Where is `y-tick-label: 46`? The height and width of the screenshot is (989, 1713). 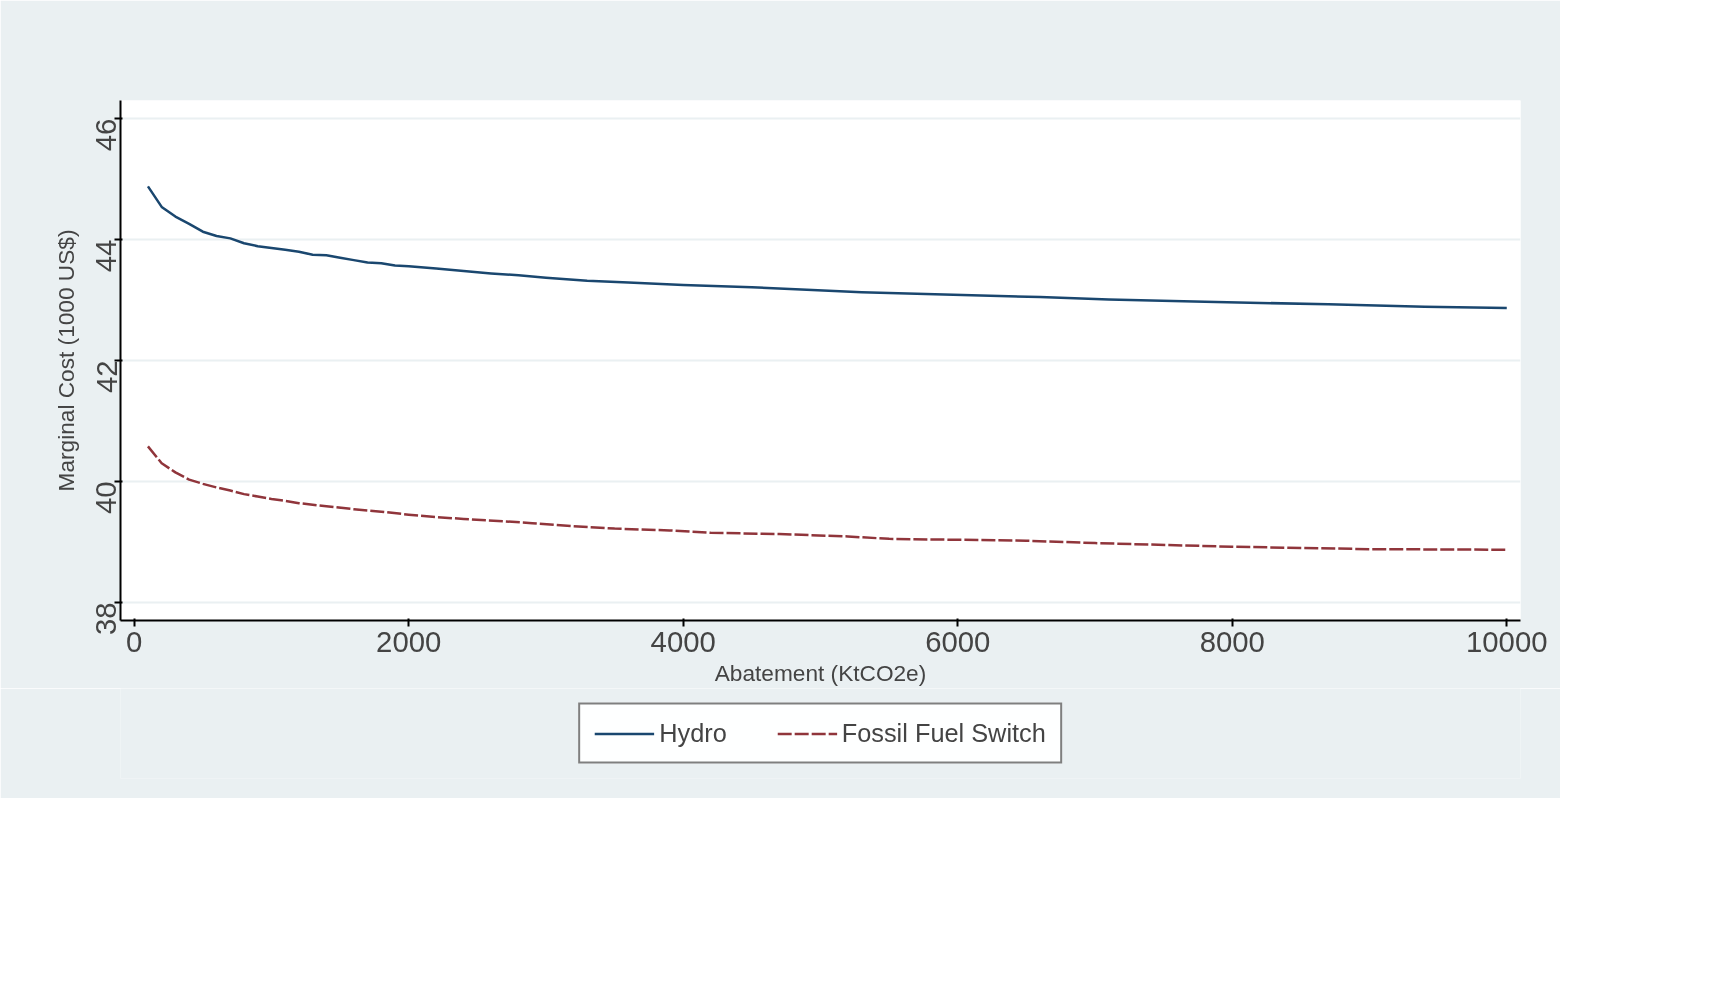
y-tick-label: 46 is located at coordinates (106, 135).